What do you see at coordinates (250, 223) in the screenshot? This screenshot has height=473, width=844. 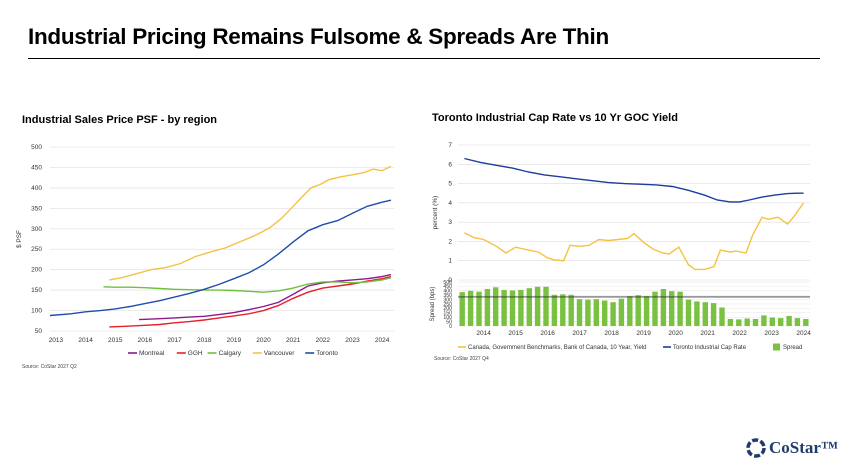 I see `left-series-line-vancouver` at bounding box center [250, 223].